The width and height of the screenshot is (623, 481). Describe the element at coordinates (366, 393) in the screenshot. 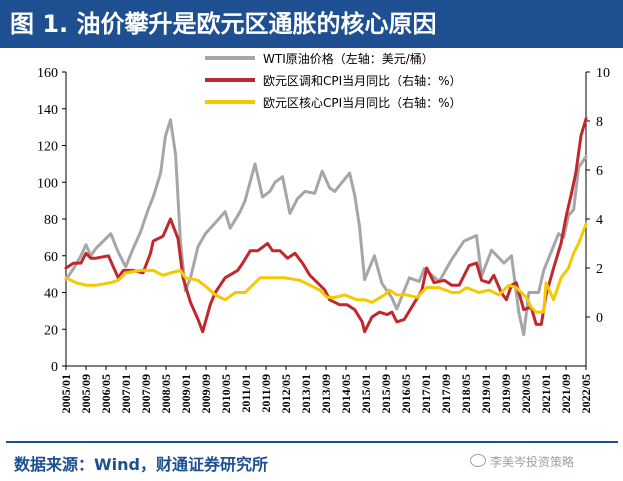

I see `x-tick-label: 2015/01` at that location.